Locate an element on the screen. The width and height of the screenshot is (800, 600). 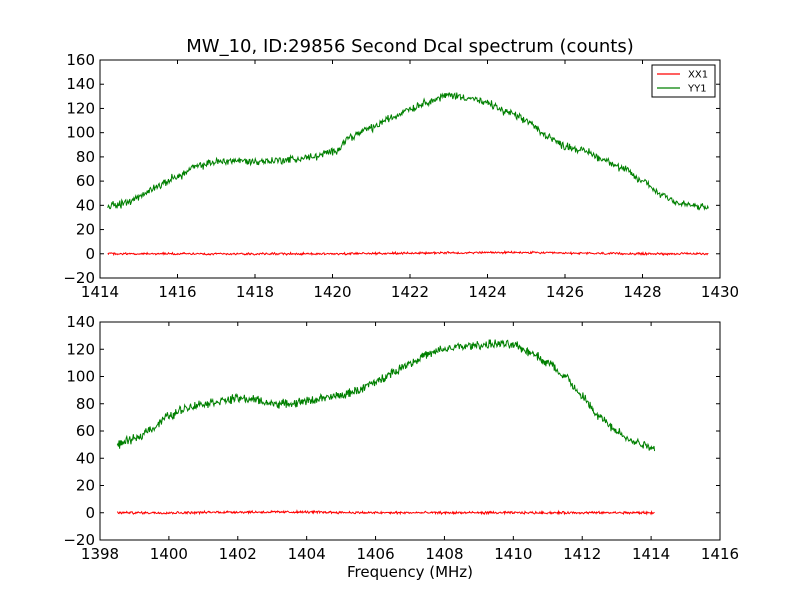
x-tick-label: 1404 is located at coordinates (307, 554).